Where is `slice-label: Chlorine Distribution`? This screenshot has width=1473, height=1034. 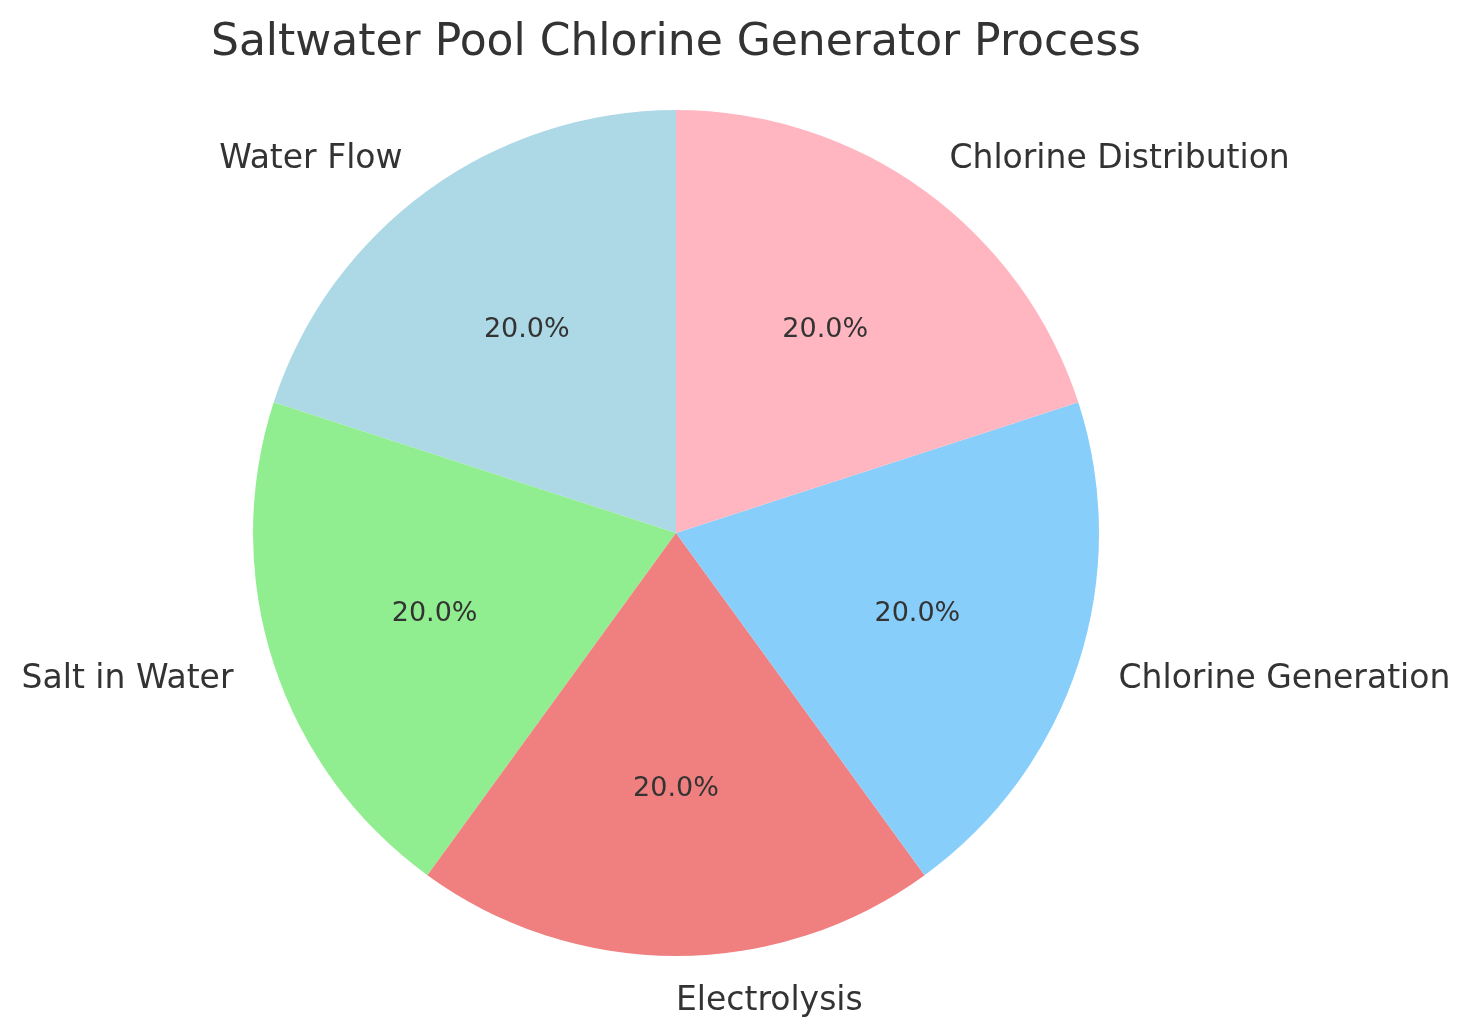
slice-label: Chlorine Distribution is located at coordinates (1119, 157).